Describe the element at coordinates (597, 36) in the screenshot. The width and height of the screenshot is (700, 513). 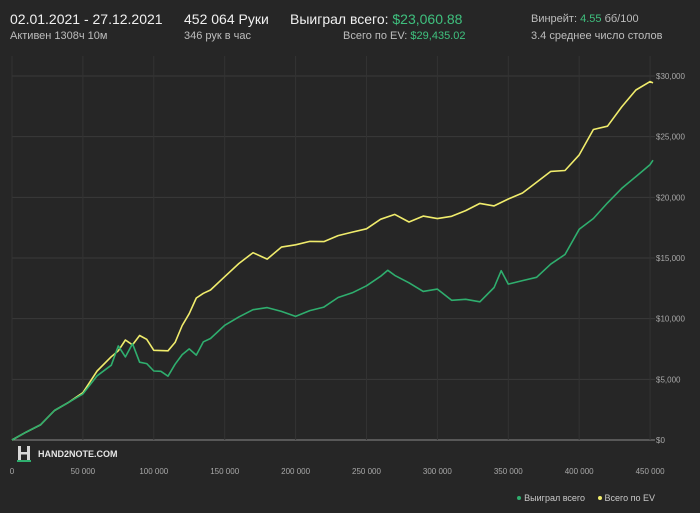
I see `tables-avg: 3.4 среднее число столов` at that location.